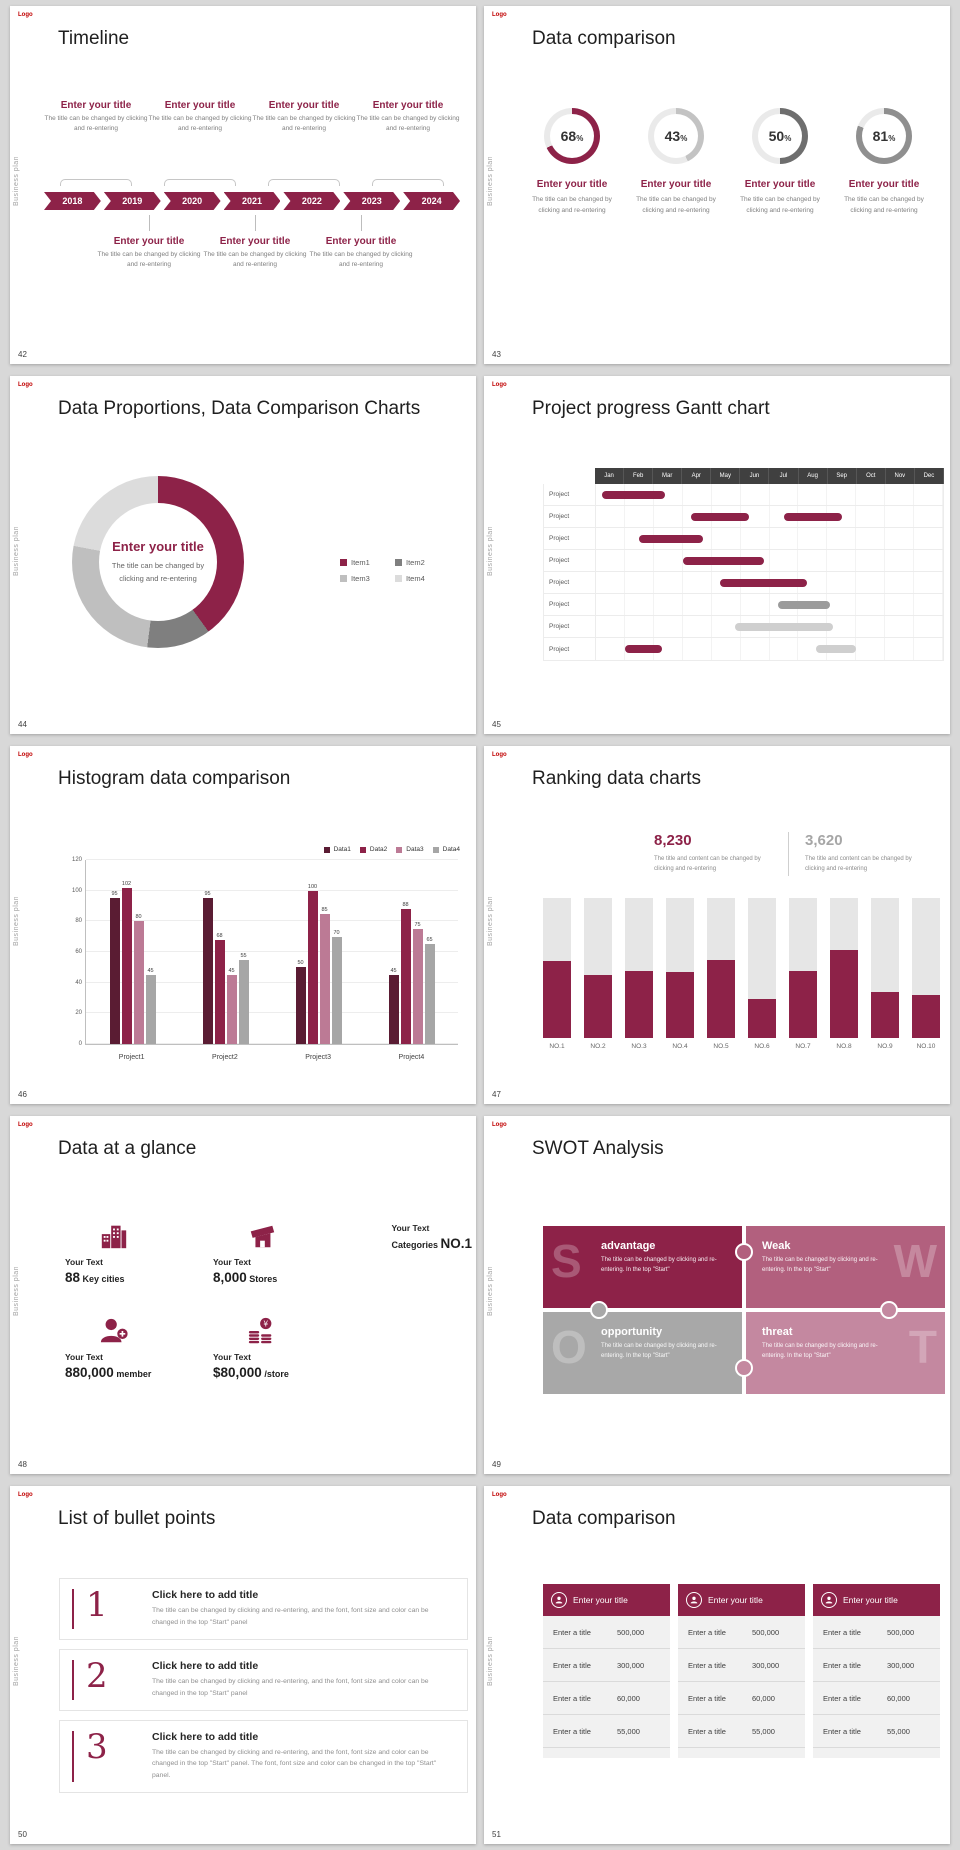 This screenshot has width=960, height=1850. I want to click on y-tick-label: 80, so click(78, 921).